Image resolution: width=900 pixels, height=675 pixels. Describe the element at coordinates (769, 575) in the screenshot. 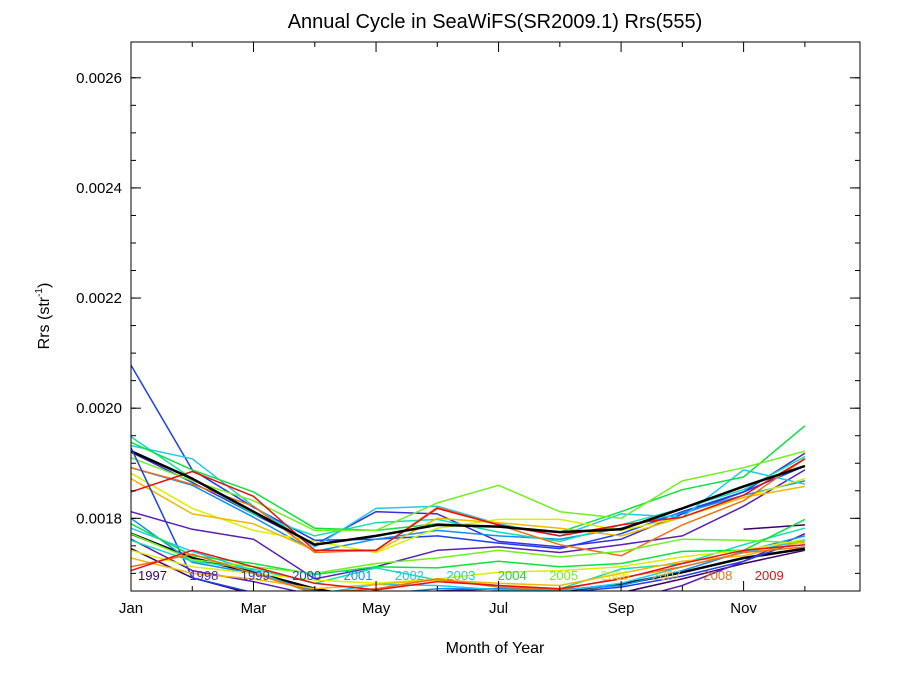

I see `legend-entry-2009: 2009` at that location.